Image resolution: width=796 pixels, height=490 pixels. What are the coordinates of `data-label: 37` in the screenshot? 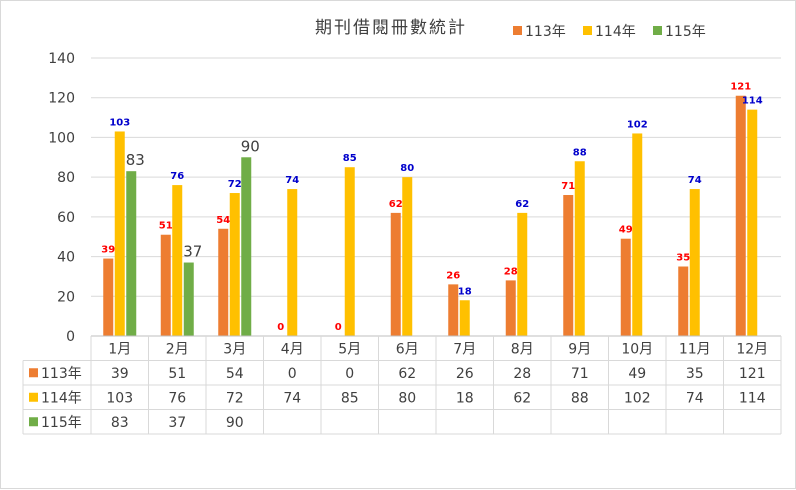 It's located at (192, 252).